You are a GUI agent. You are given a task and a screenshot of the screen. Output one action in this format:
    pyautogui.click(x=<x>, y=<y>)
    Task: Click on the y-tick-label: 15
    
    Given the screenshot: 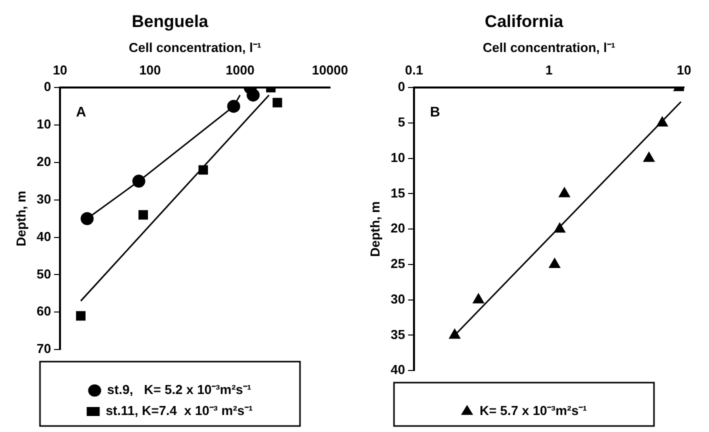 What is the action you would take?
    pyautogui.click(x=398, y=192)
    